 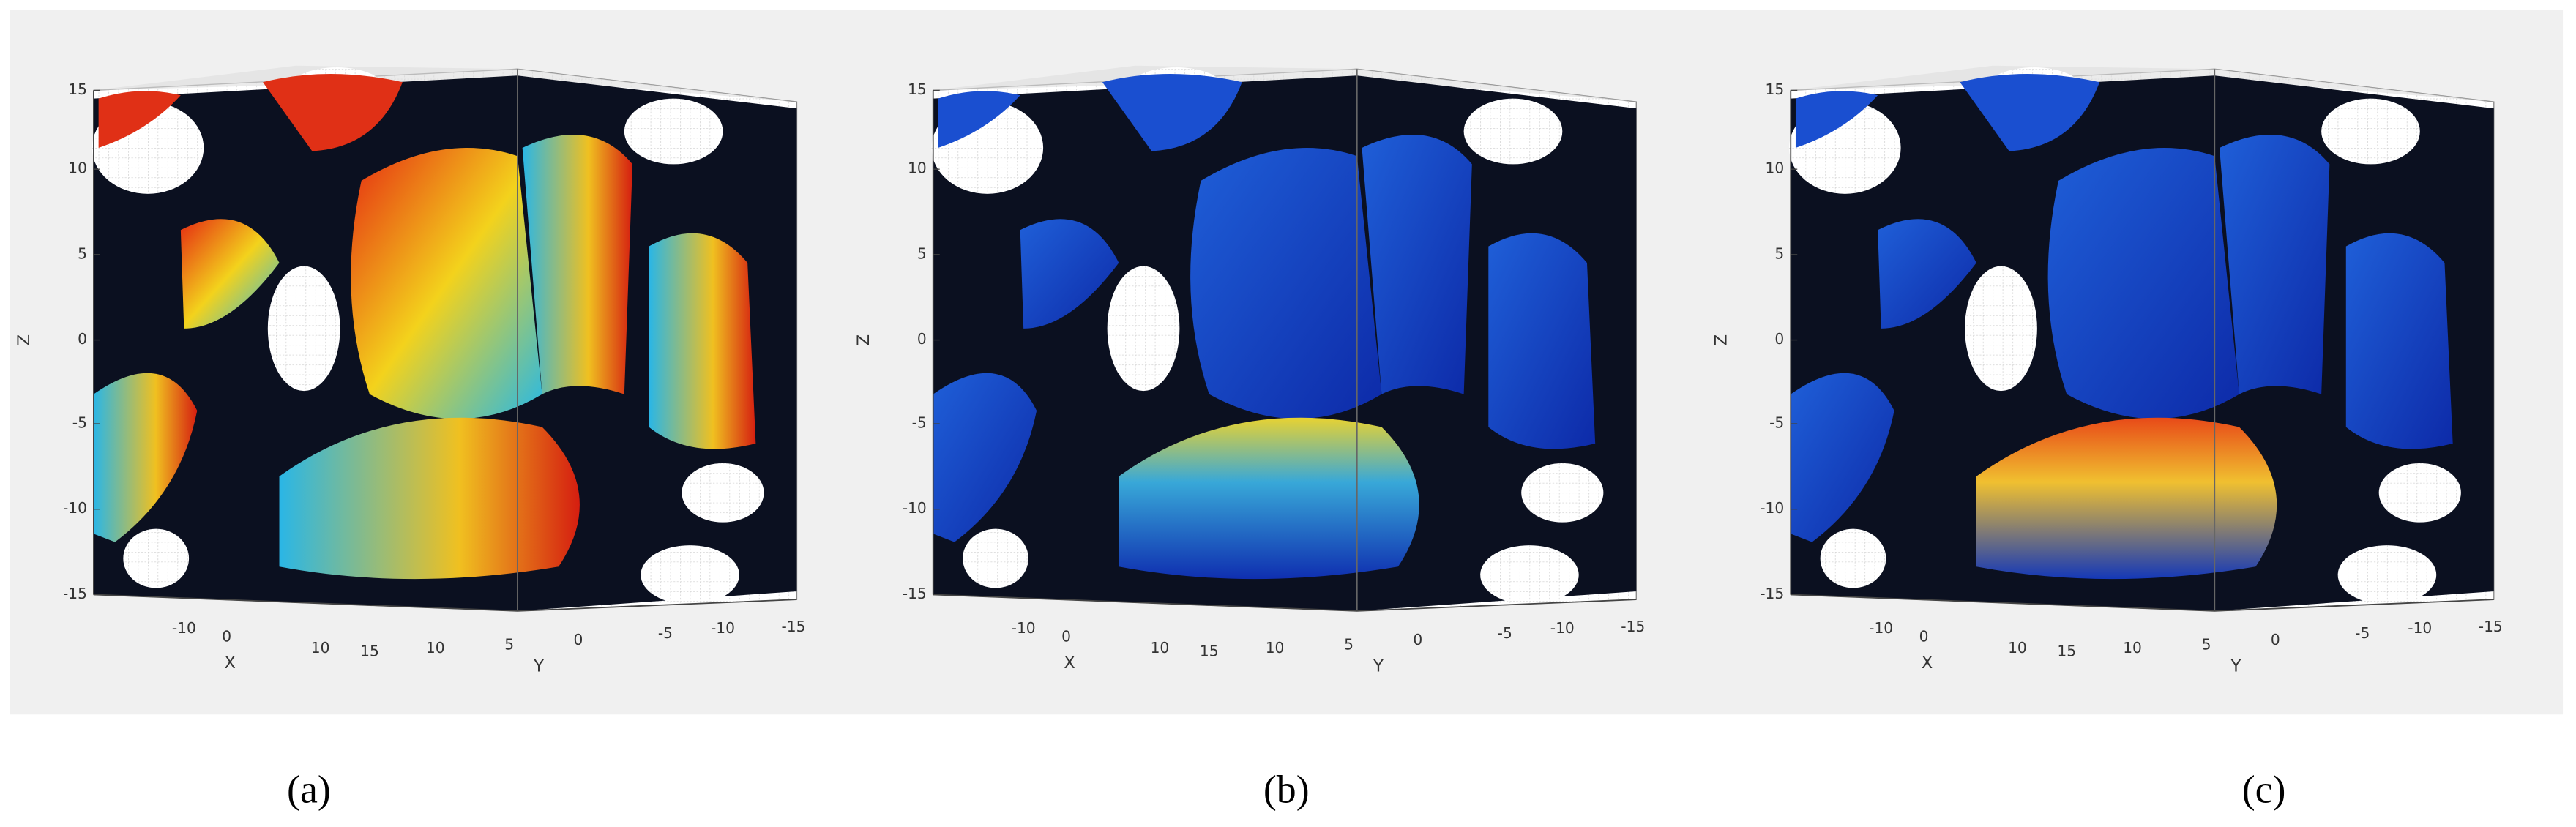 I want to click on x-tick-label: 0, so click(x=226, y=636).